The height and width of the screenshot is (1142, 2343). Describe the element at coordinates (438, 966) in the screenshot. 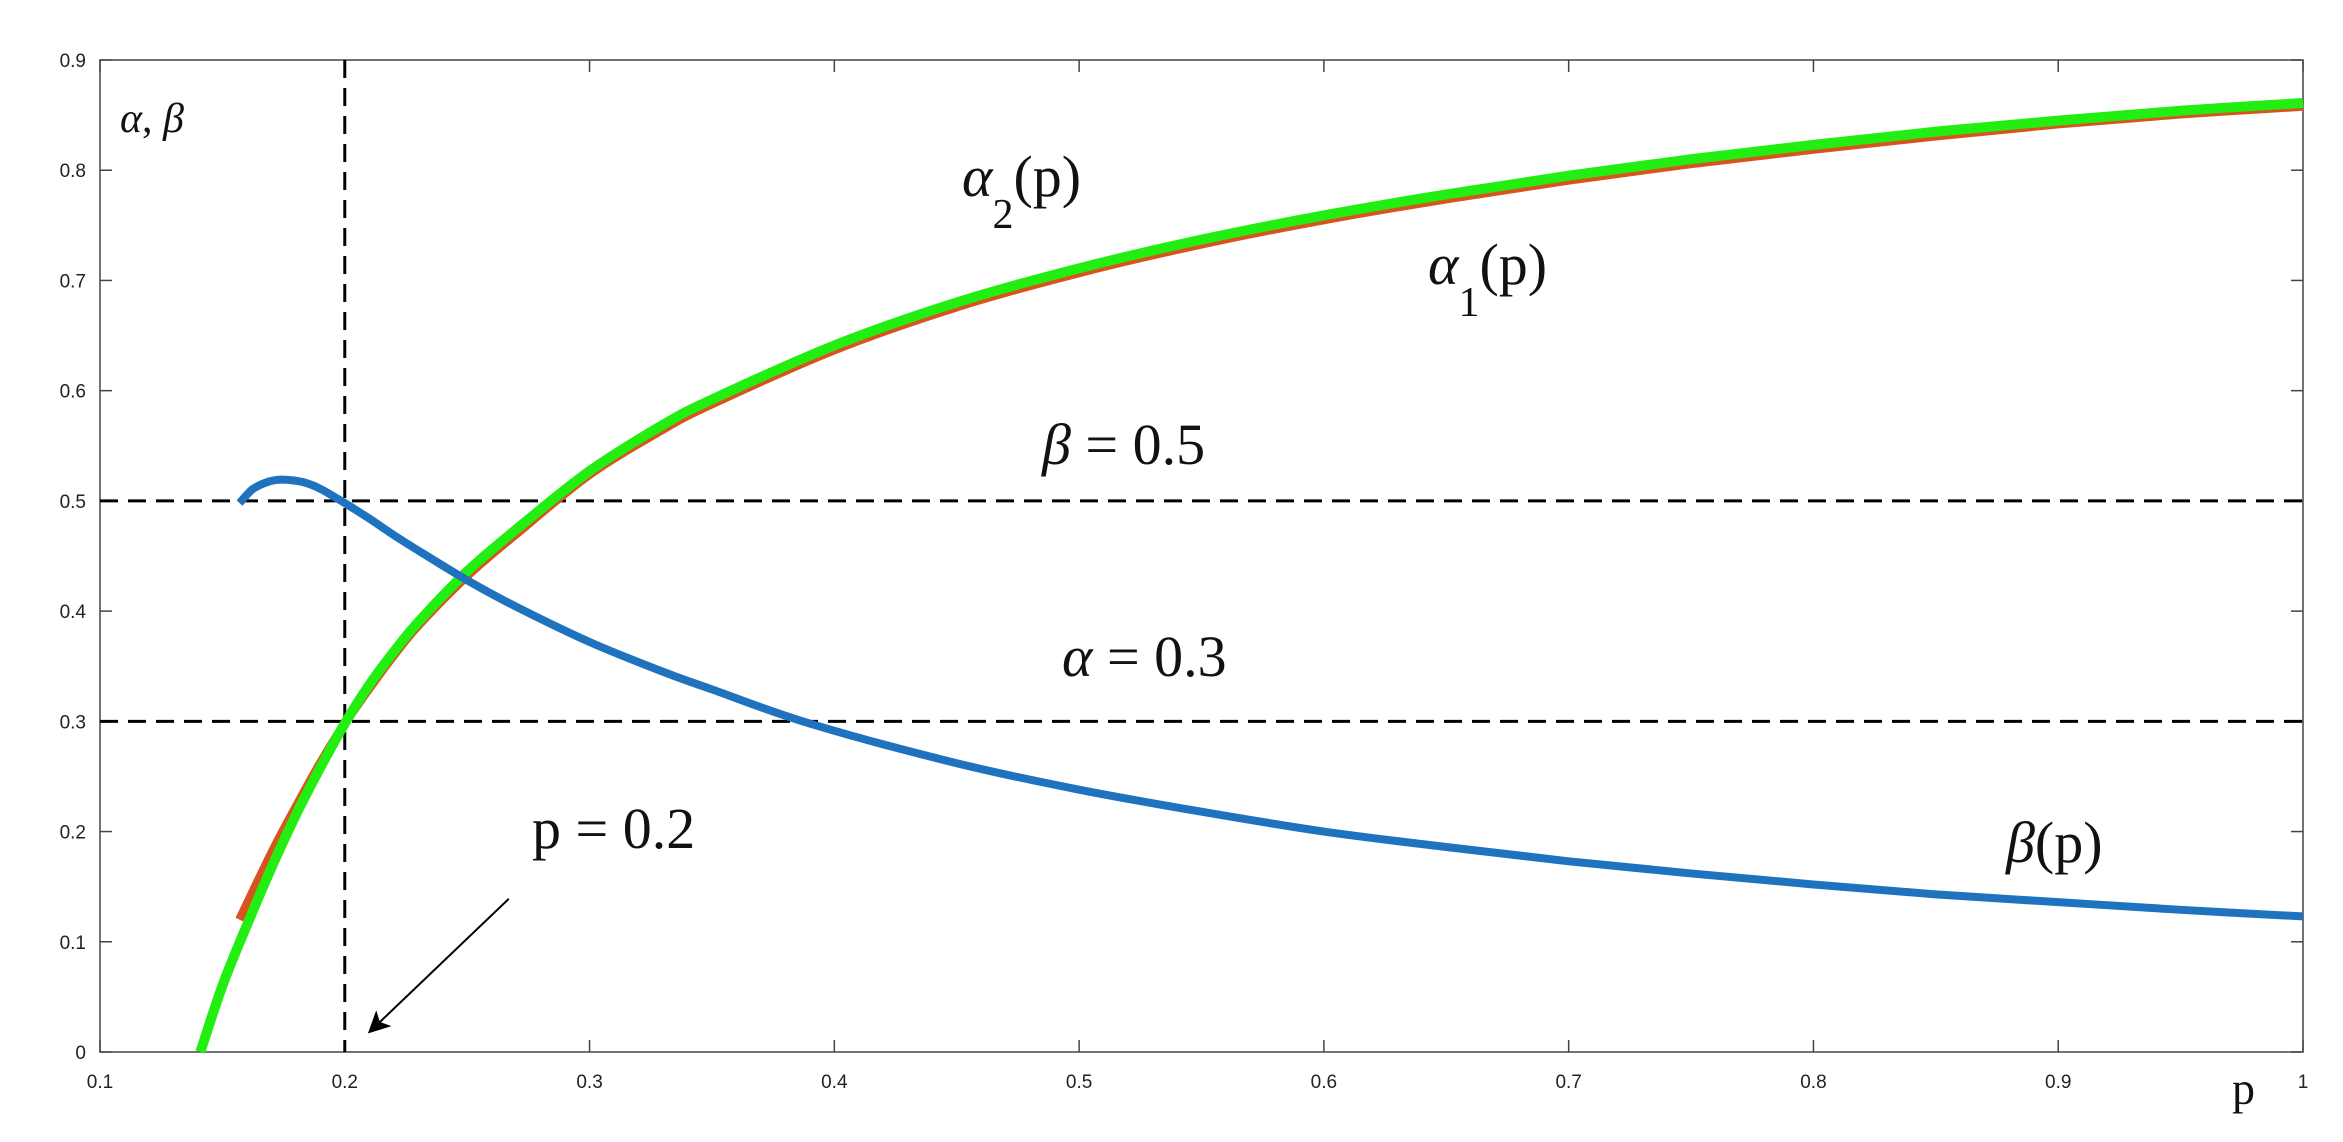

I see `p-threshold-arrow` at that location.